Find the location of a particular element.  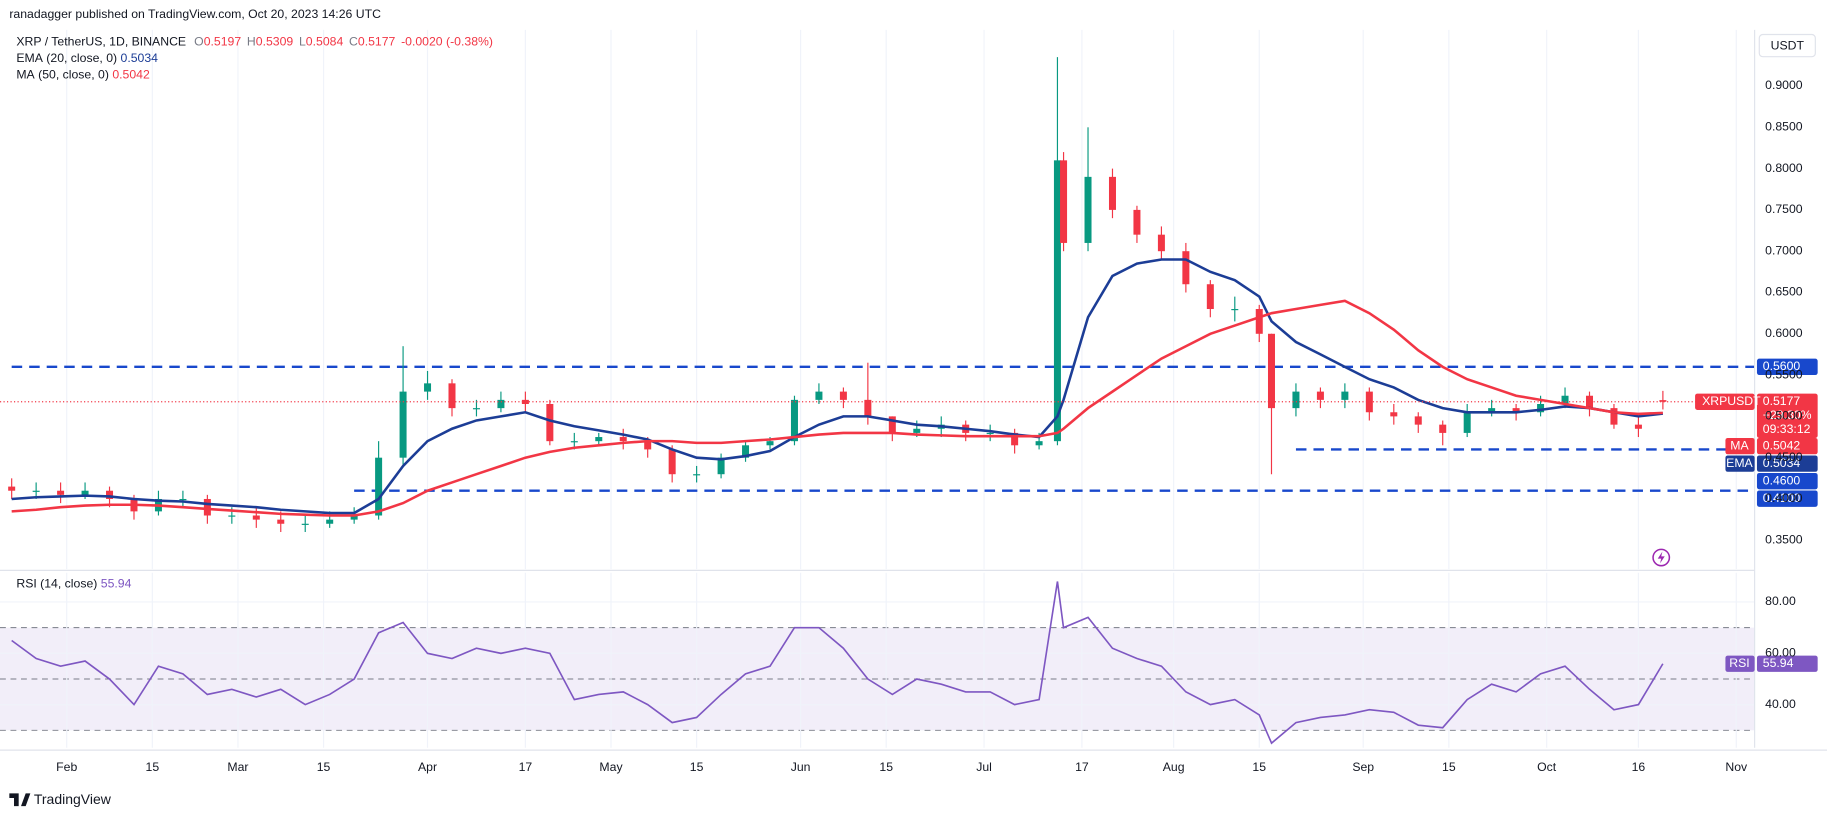

ma-params: (50, close, 0) is located at coordinates (73, 75).